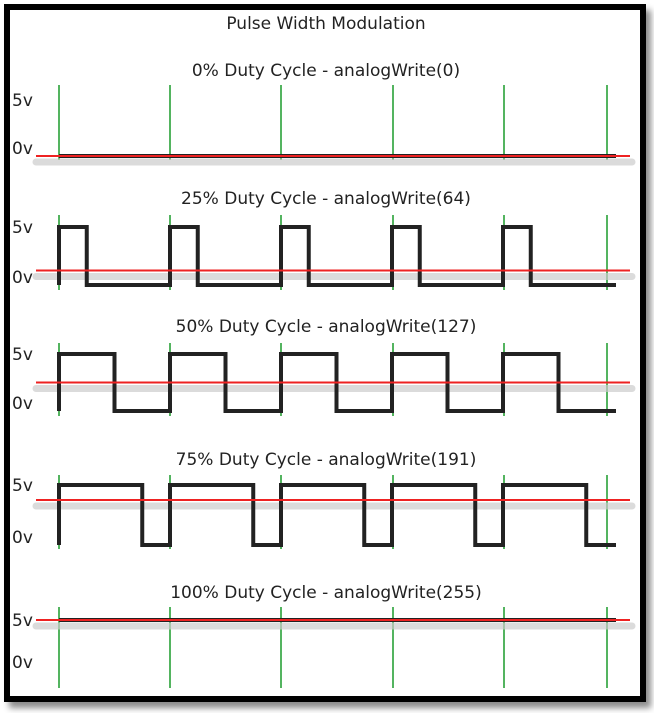 This screenshot has width=654, height=713. Describe the element at coordinates (326, 593) in the screenshot. I see `panel-title: 100% Duty Cycle - analogWrite(255)` at that location.